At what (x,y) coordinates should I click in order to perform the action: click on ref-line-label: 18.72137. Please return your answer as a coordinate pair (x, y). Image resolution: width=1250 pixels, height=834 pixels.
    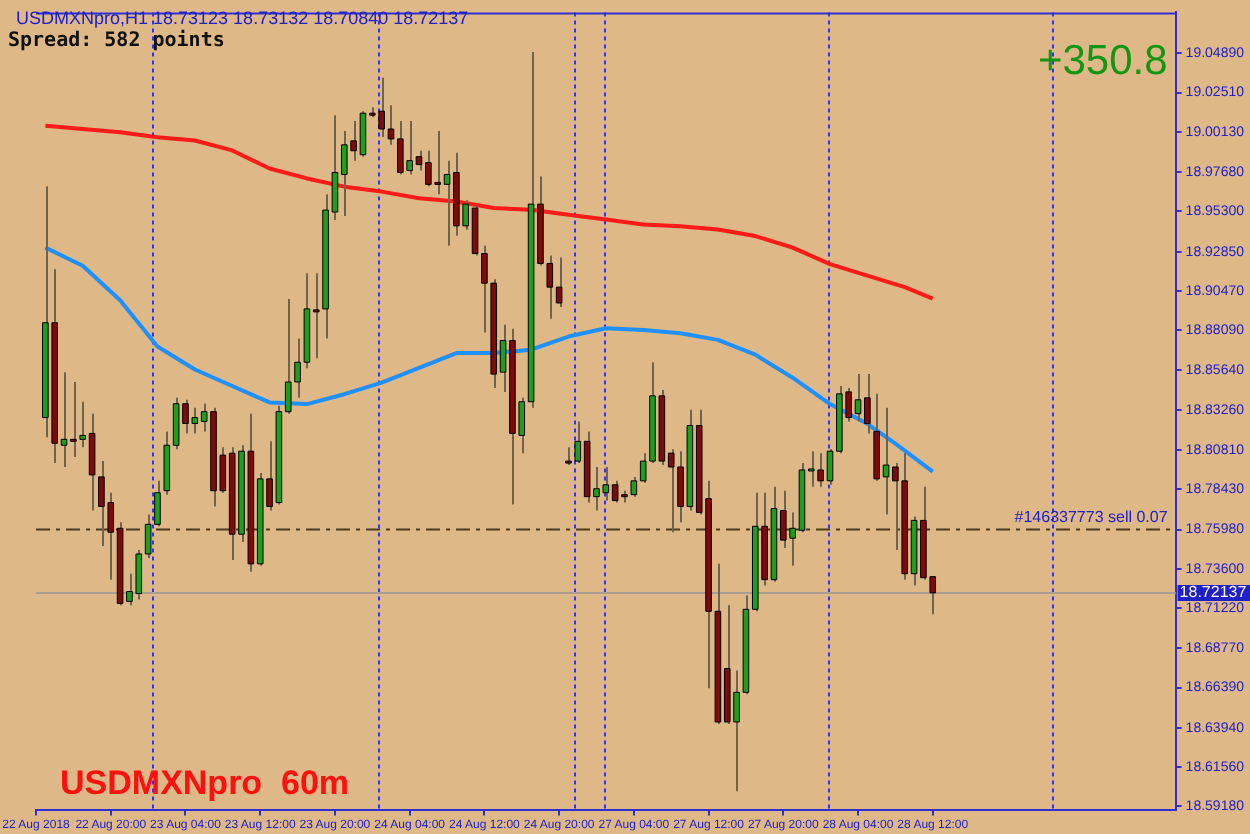
    Looking at the image, I should click on (1213, 592).